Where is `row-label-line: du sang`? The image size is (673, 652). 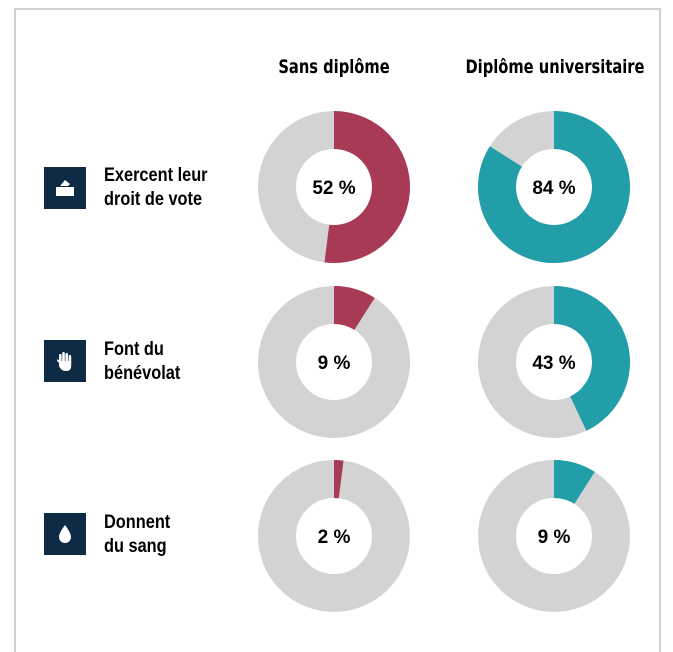 row-label-line: du sang is located at coordinates (135, 546).